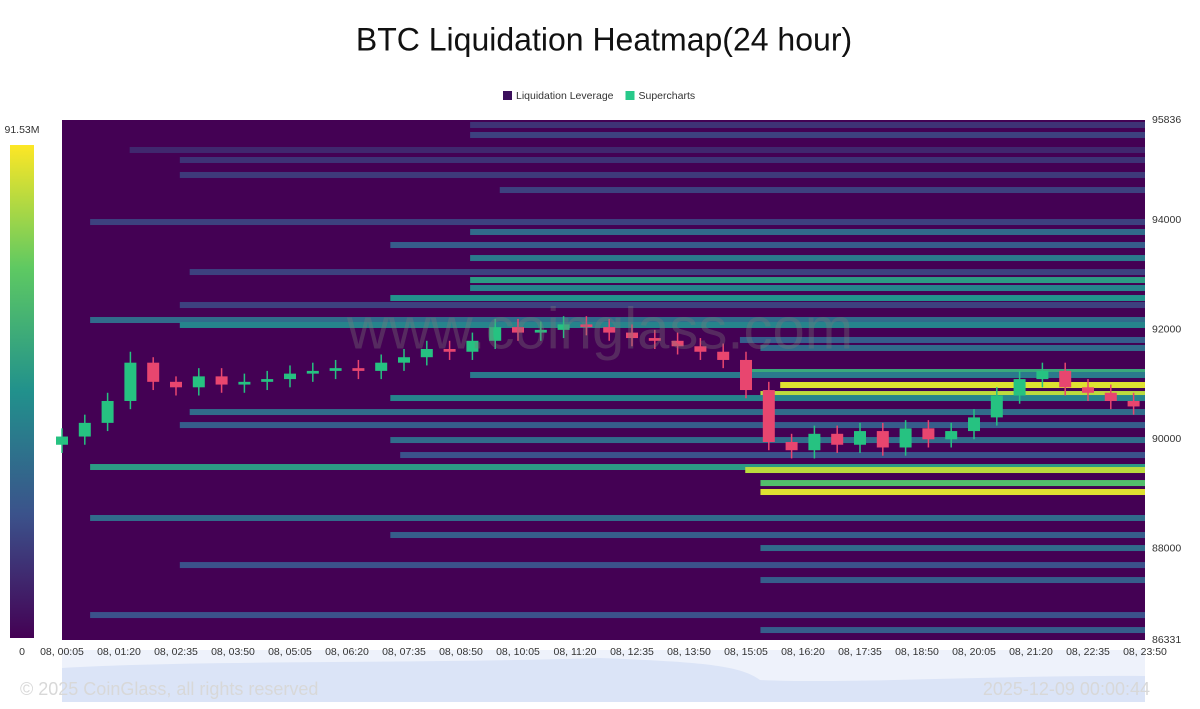 This screenshot has width=1200, height=709. I want to click on copyright: © 2025 CoinGlass, all rights reserved, so click(169, 689).